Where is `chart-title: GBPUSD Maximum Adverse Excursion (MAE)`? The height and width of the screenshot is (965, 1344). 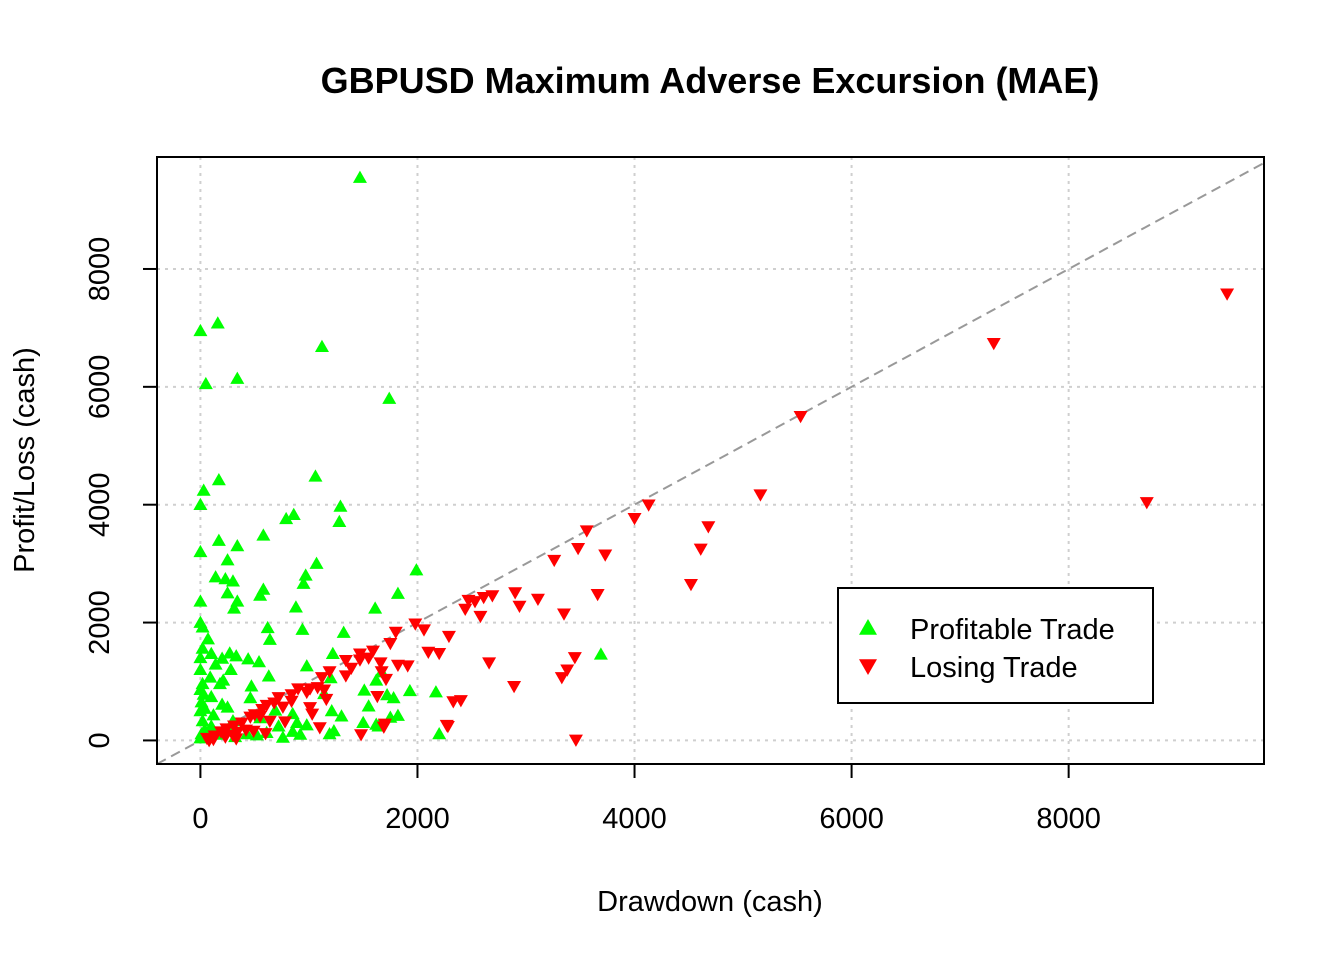
chart-title: GBPUSD Maximum Adverse Excursion (MAE) is located at coordinates (710, 80).